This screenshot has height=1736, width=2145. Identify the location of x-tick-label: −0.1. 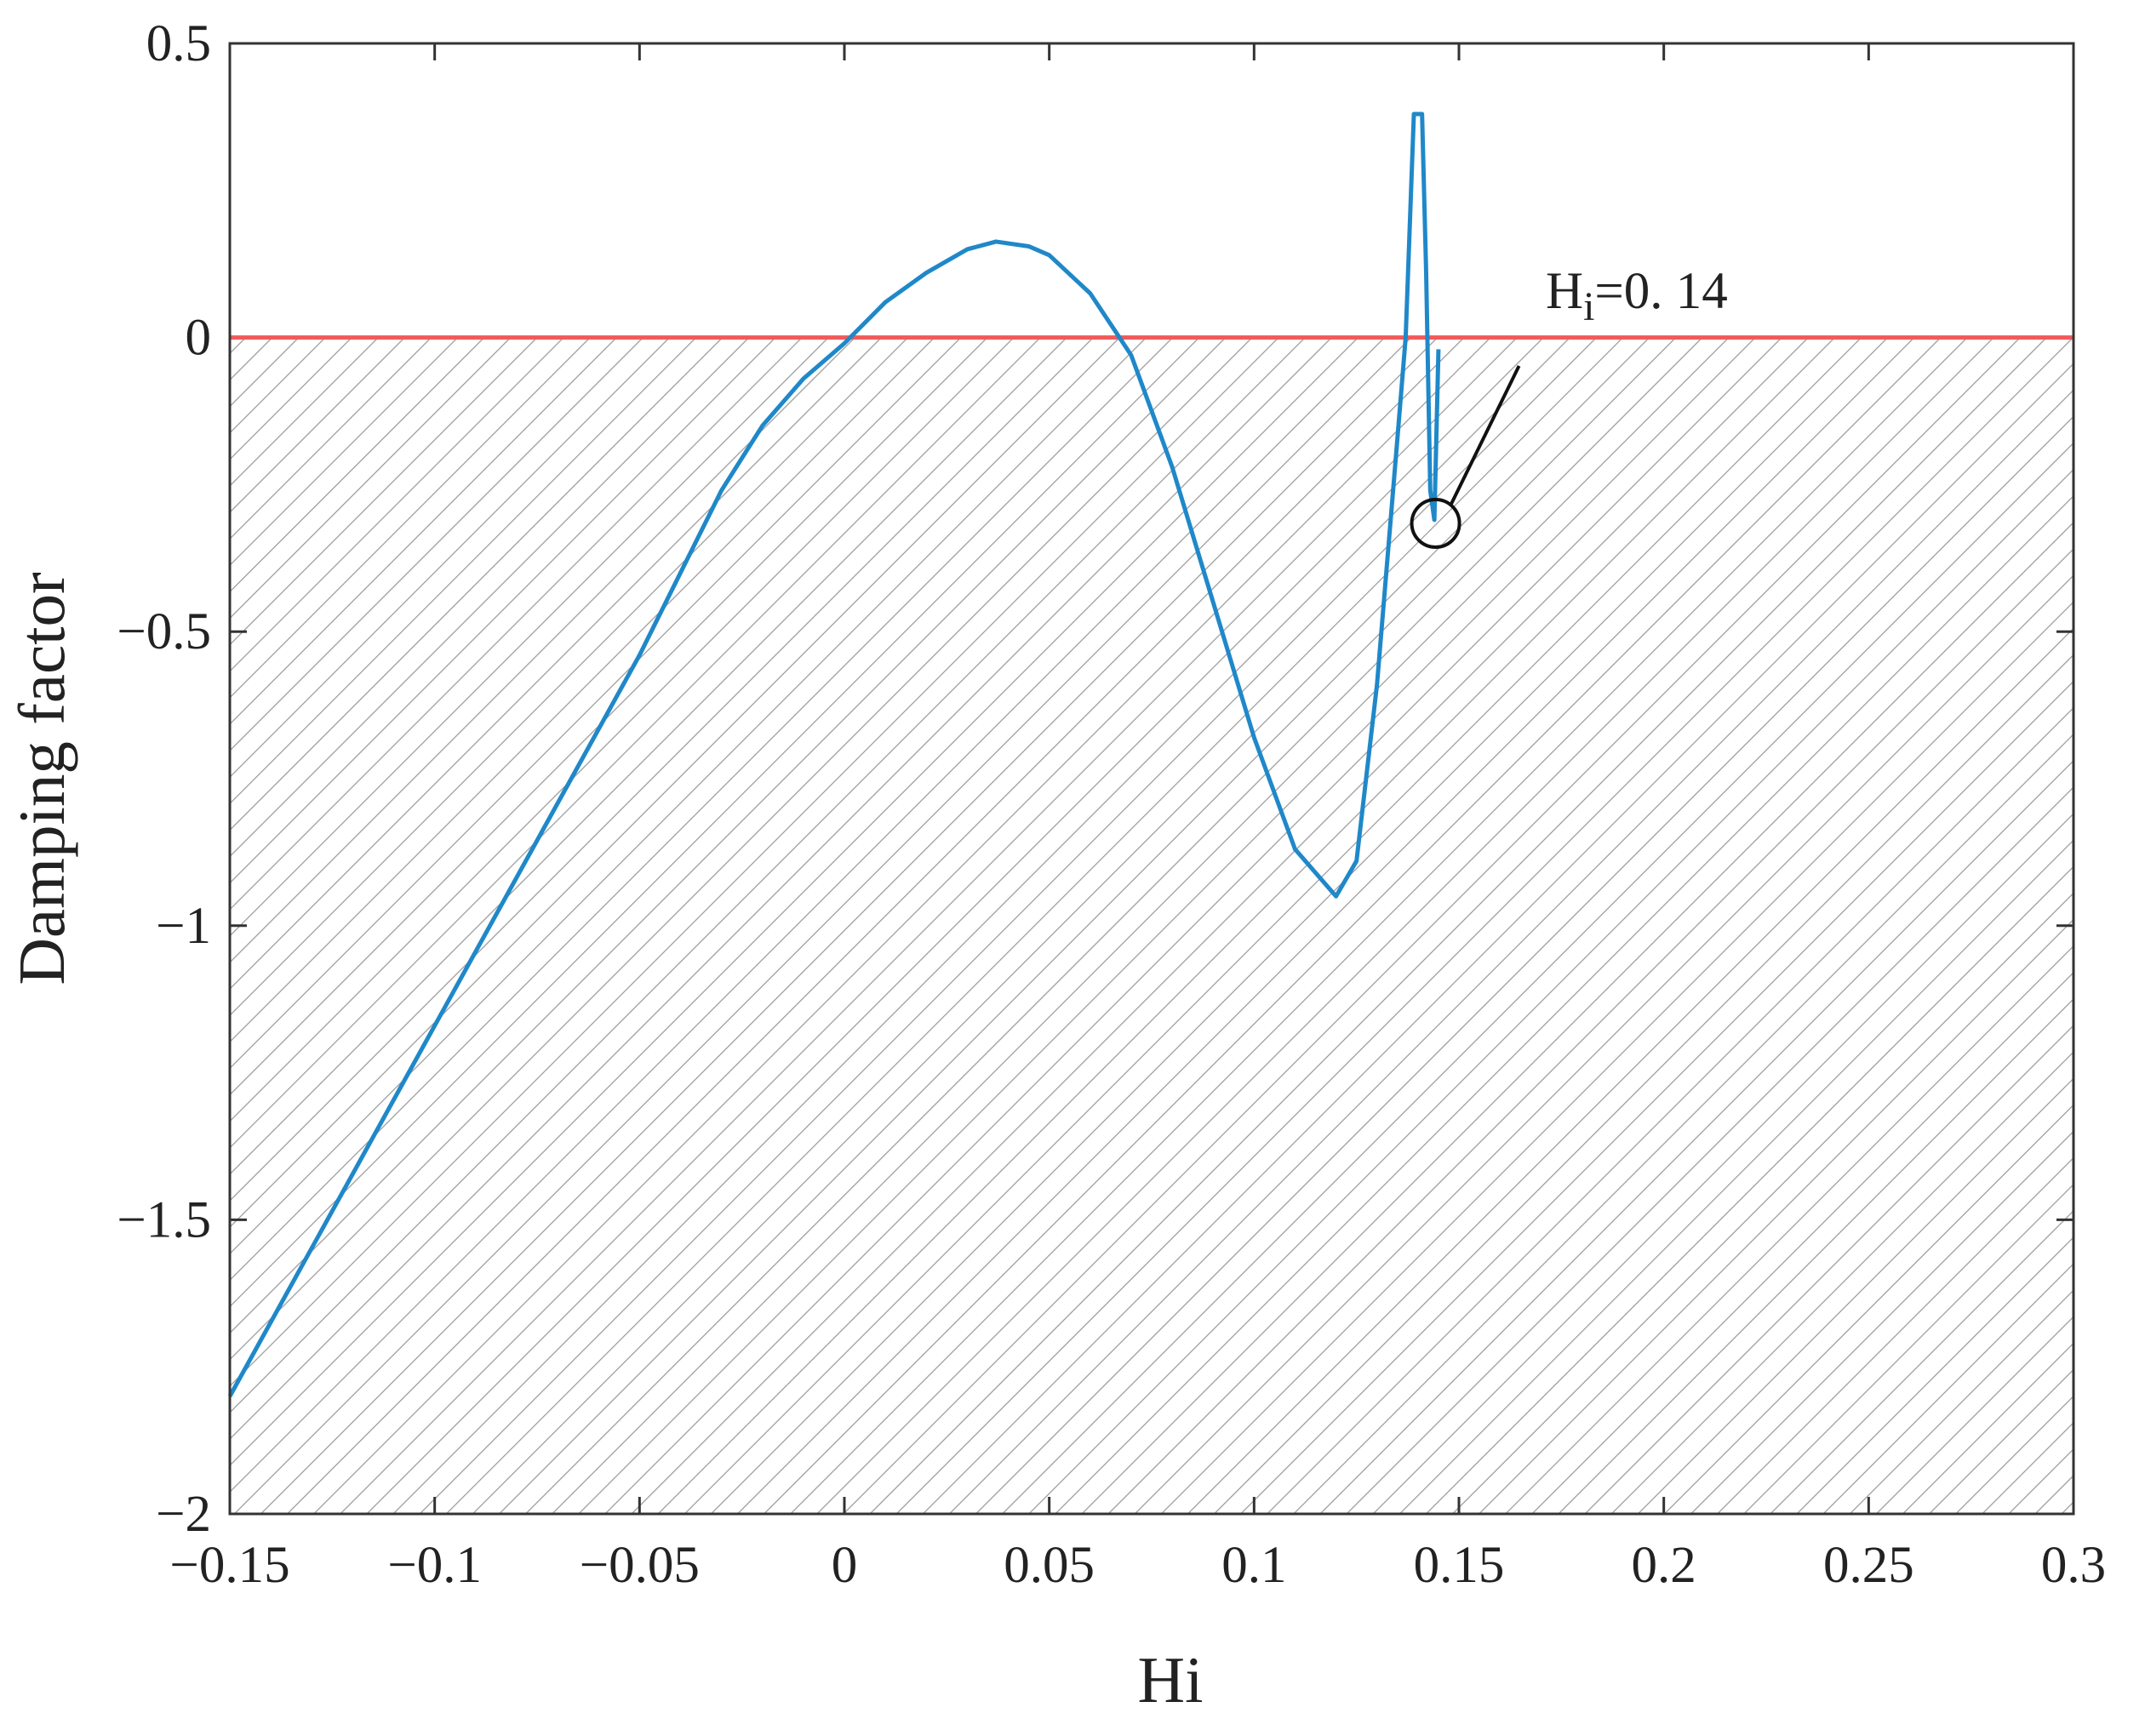
(434, 1565).